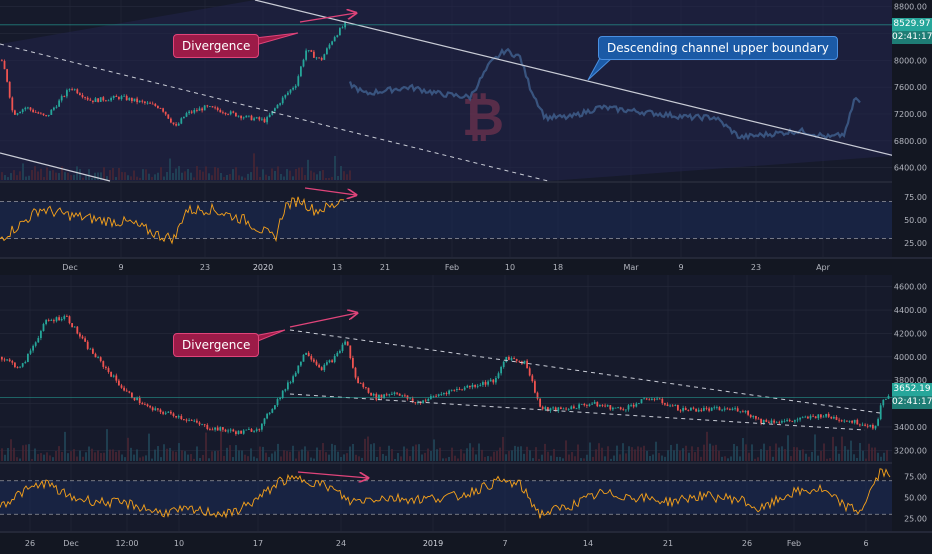  I want to click on channel-upper-boundary-label: Descending channel upper boundary, so click(718, 48).